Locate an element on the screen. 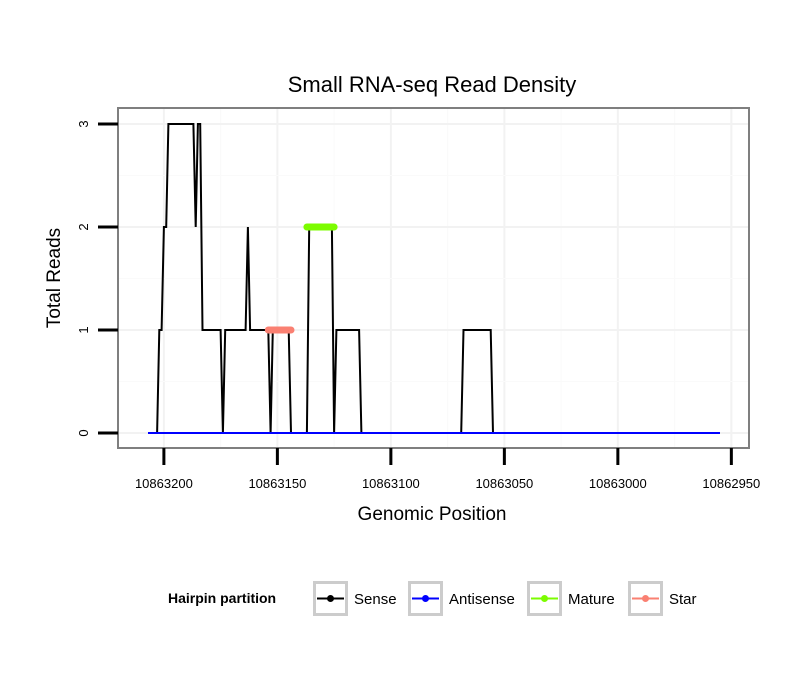 This screenshot has height=690, width=810. legend-star-key-point is located at coordinates (645, 598).